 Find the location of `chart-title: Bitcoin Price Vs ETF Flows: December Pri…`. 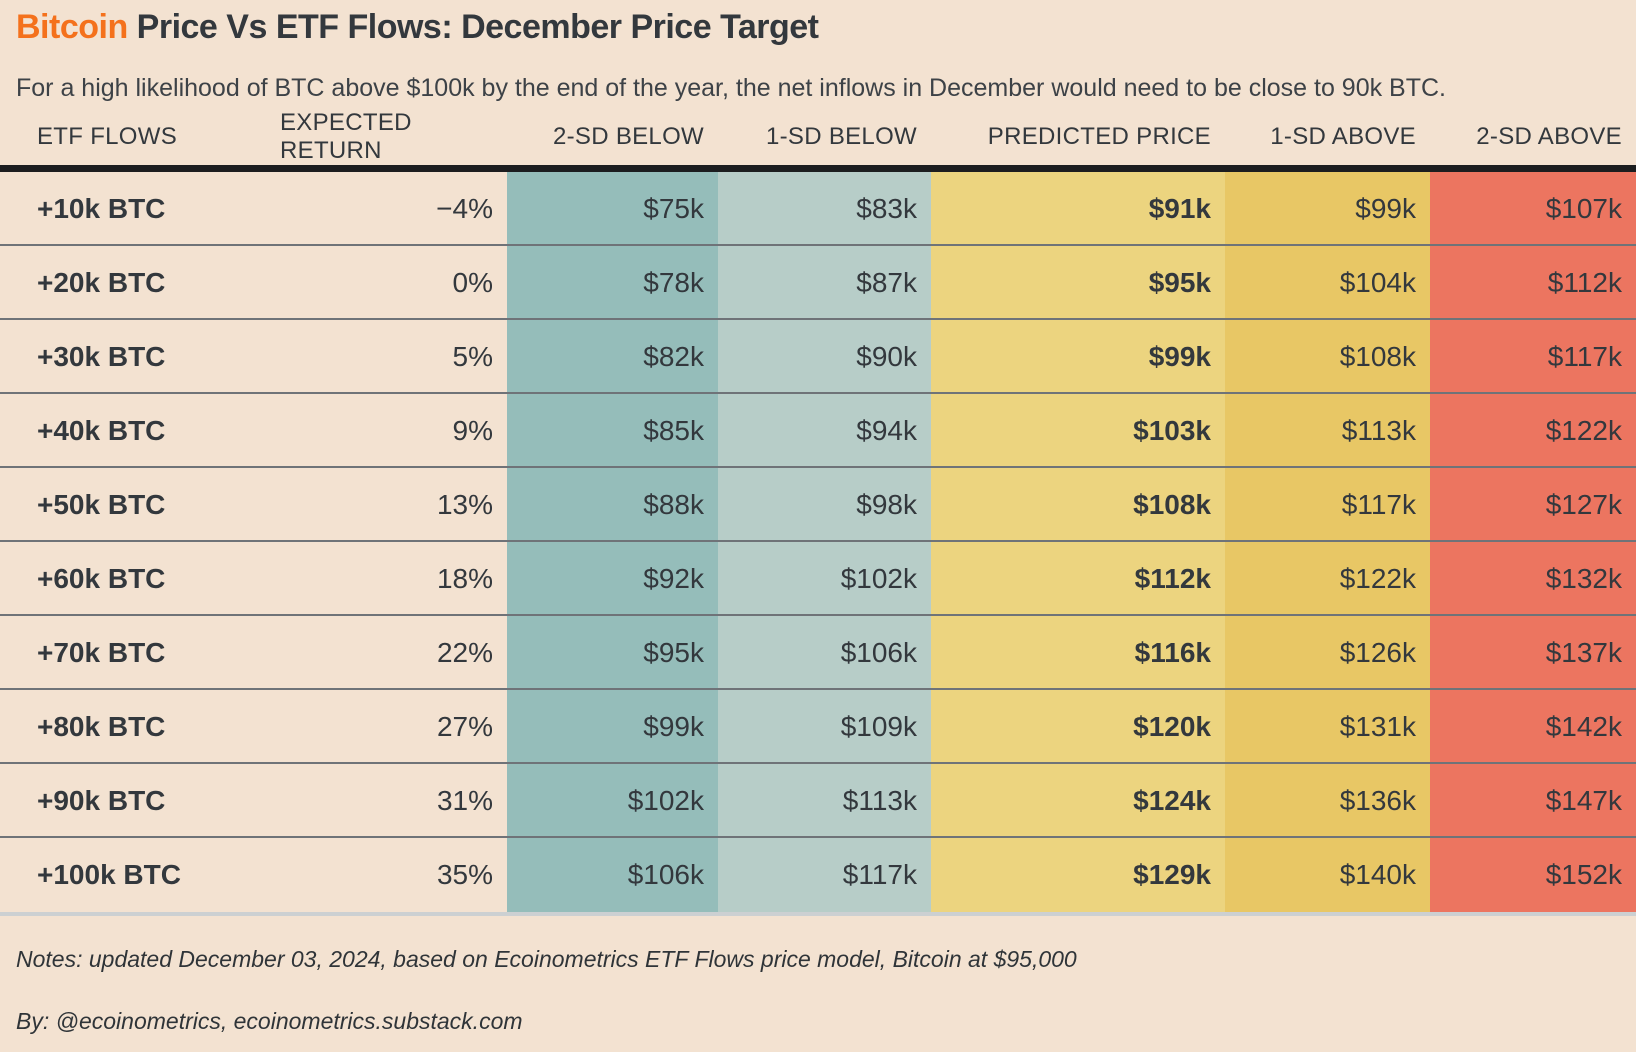

chart-title: Bitcoin Price Vs ETF Flows: December Pri… is located at coordinates (417, 27).